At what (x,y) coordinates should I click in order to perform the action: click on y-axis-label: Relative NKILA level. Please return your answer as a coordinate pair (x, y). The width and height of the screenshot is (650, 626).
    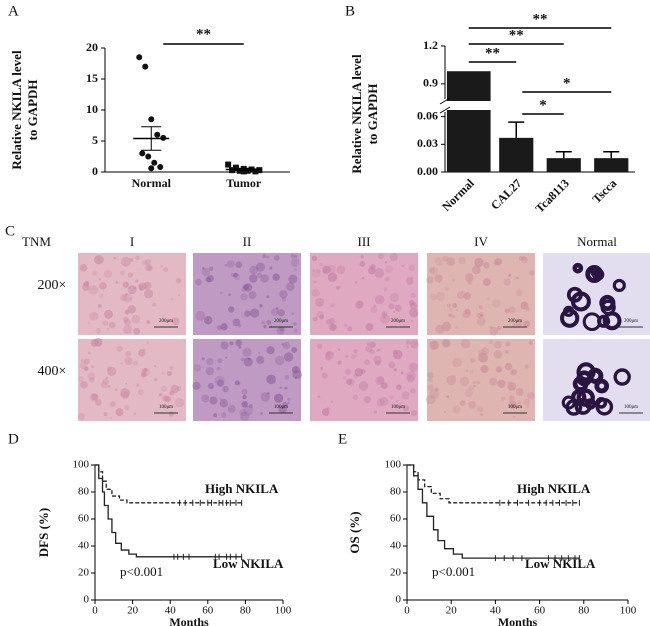
    Looking at the image, I should click on (16, 110).